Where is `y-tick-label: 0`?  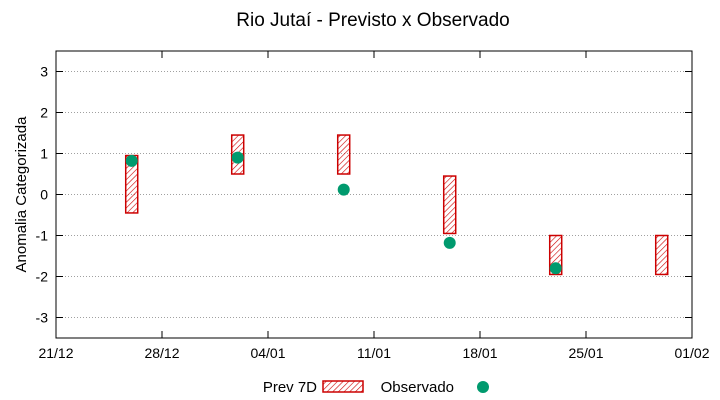 y-tick-label: 0 is located at coordinates (44, 195).